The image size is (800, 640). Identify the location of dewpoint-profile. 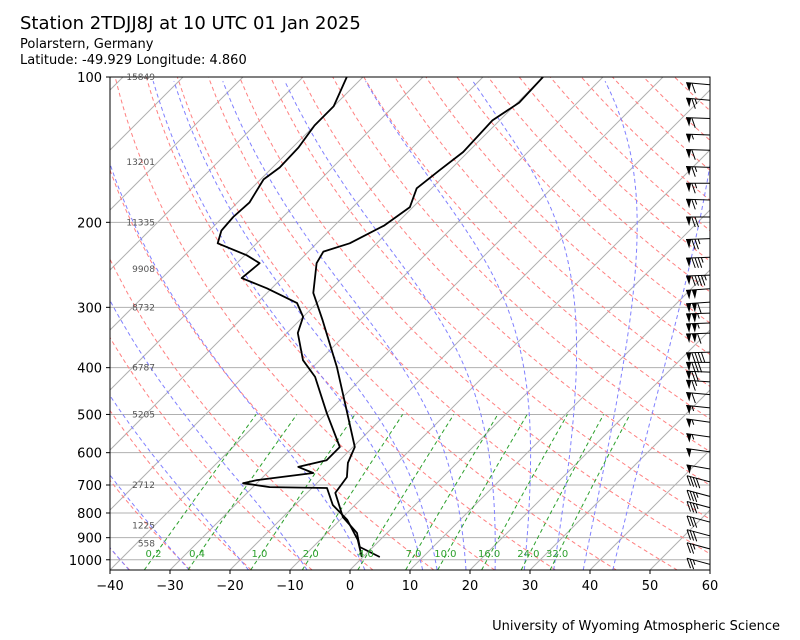
(289, 317).